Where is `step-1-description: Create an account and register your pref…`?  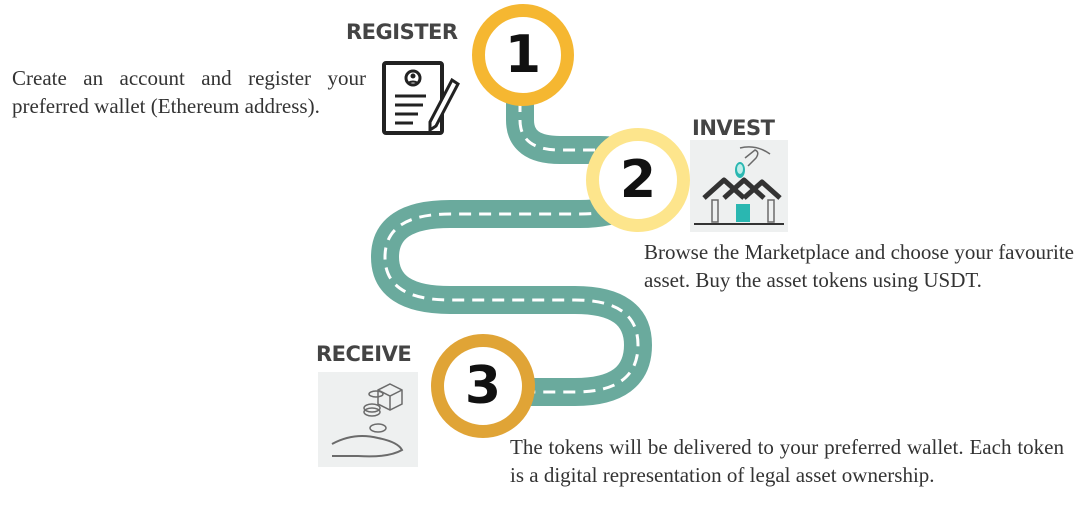 step-1-description: Create an account and register your pref… is located at coordinates (189, 92).